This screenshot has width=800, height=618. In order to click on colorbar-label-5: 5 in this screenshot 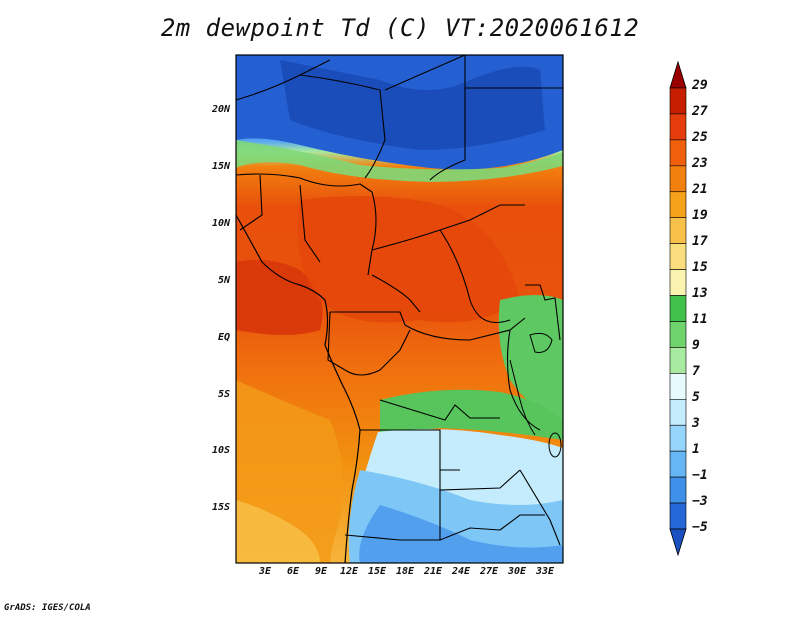, I will do `click(696, 397)`.